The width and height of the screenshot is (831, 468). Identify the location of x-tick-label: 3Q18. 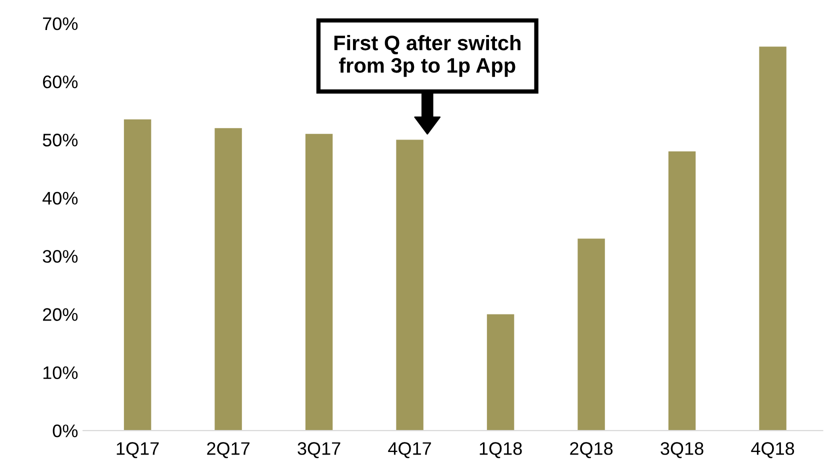
(682, 450).